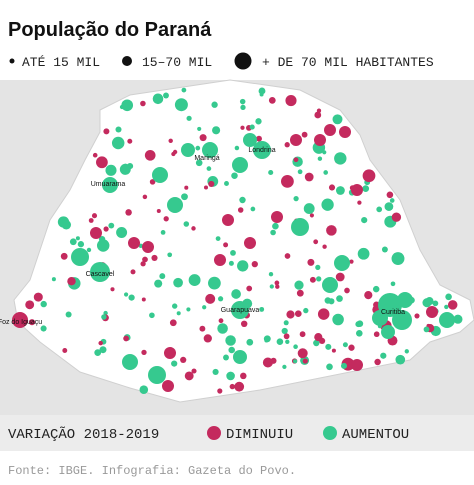 This screenshot has height=485, width=474. I want to click on city-label: Foz do Iguaçu, so click(21, 322).